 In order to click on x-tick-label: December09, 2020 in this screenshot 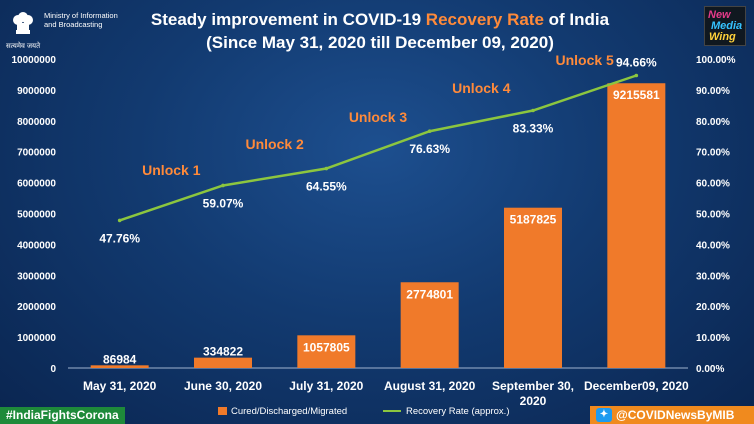, I will do `click(636, 386)`.